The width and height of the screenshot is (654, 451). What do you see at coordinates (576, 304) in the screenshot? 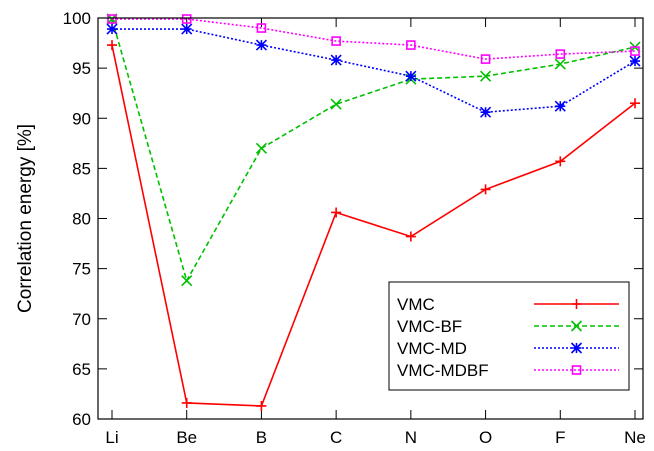
I see `legend-marker-vmc` at bounding box center [576, 304].